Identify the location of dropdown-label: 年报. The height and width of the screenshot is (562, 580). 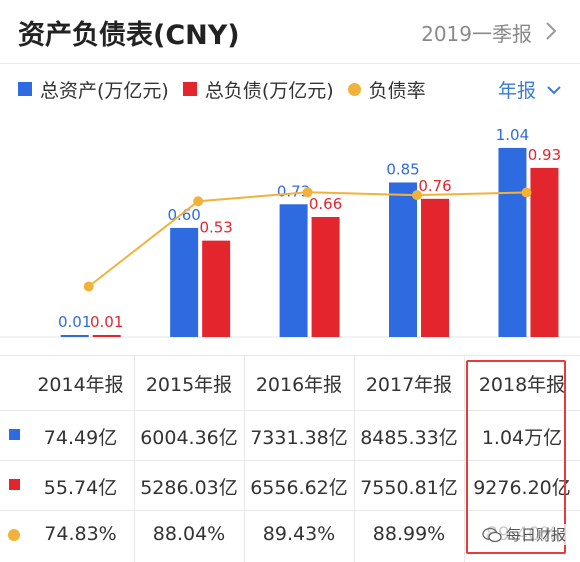
(516, 91).